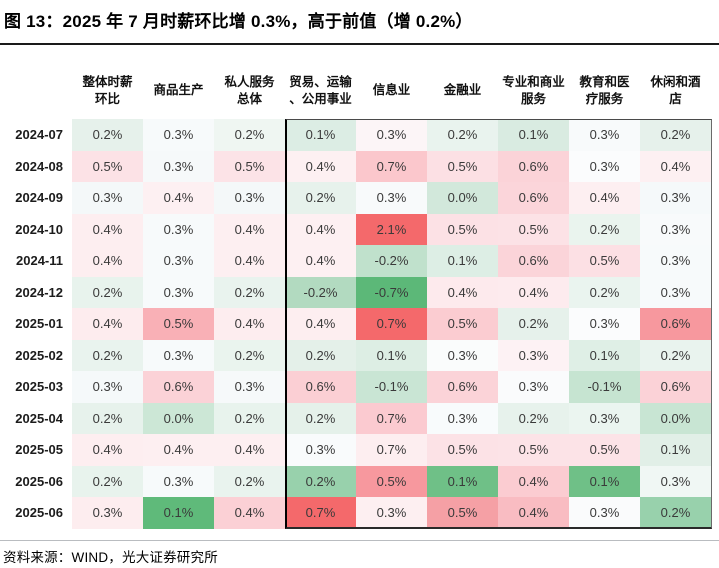 The width and height of the screenshot is (719, 568). Describe the element at coordinates (39, 355) in the screenshot. I see `row-label: 2025-02` at that location.